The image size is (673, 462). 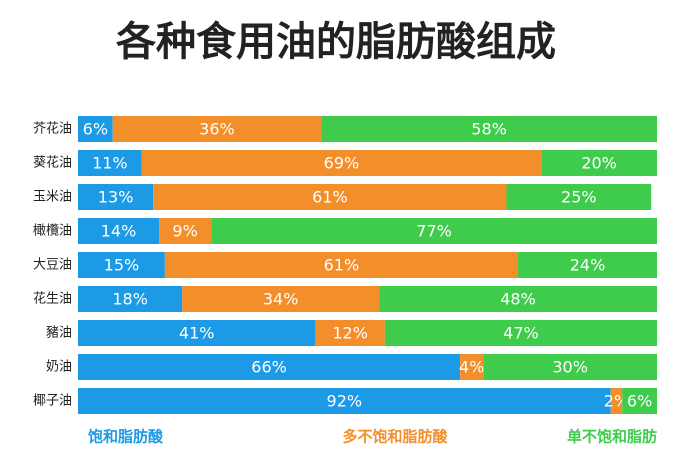 I want to click on data-label: 36%, so click(x=217, y=129).